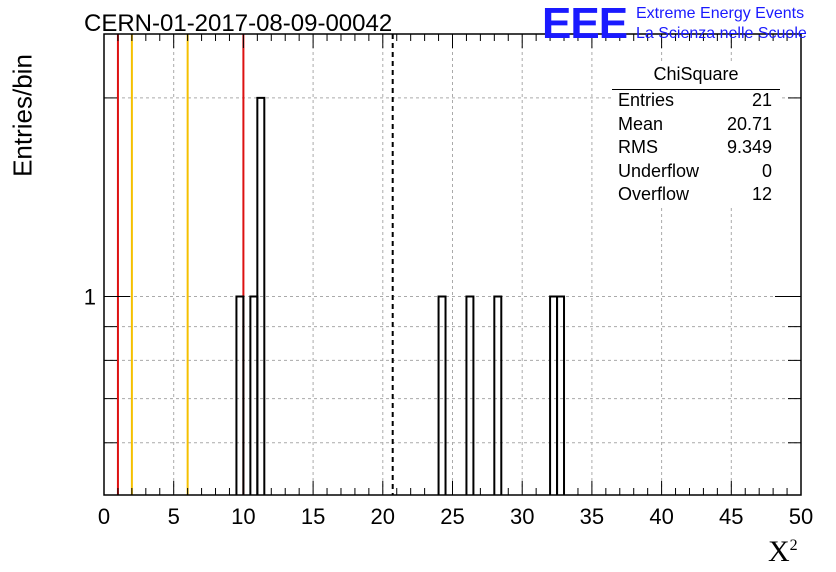  I want to click on stats-row: Entries 21, so click(696, 101).